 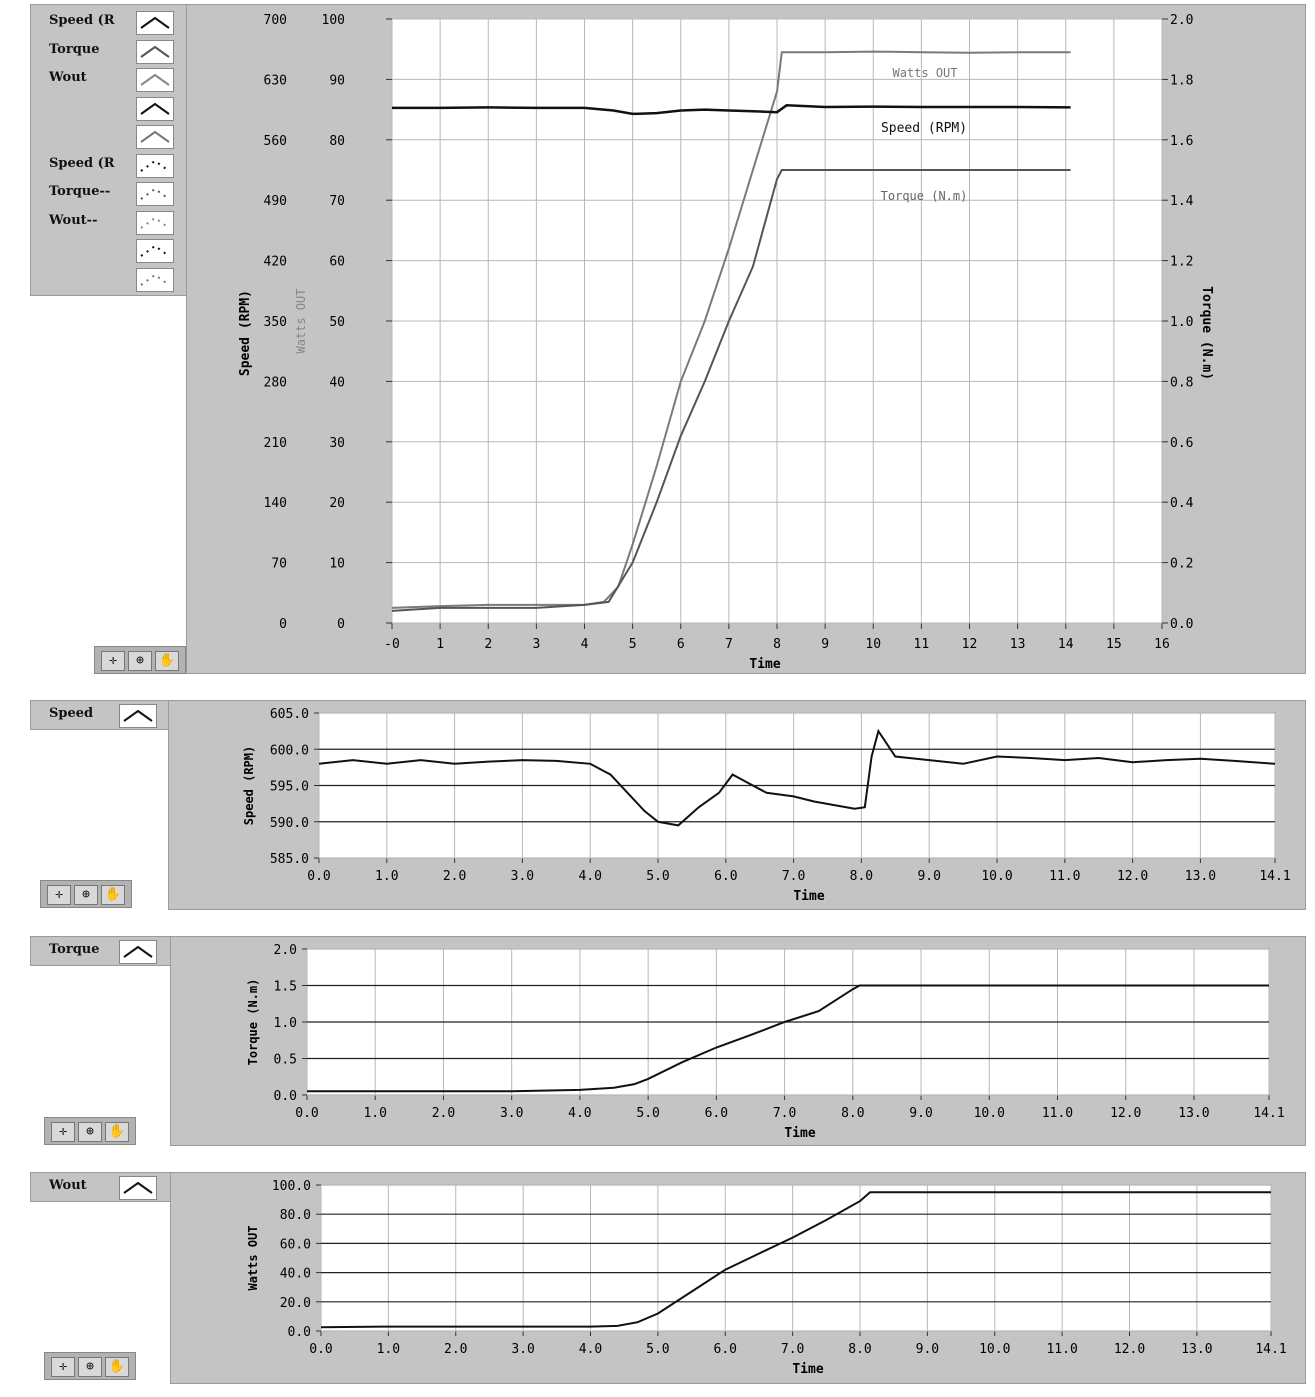 I want to click on wout-legend: Wout, so click(x=103, y=1187).